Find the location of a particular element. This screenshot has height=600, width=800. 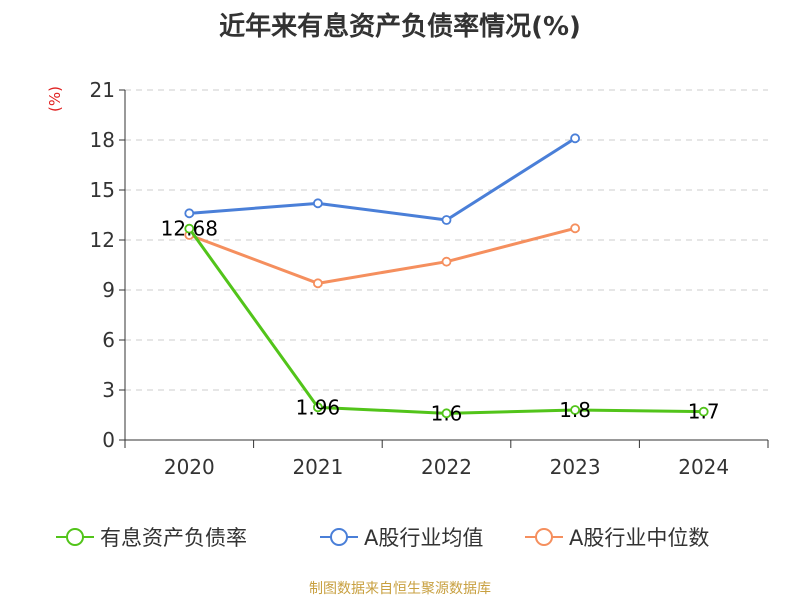

legend-item-series-2: A股行业均值 is located at coordinates (401, 537).